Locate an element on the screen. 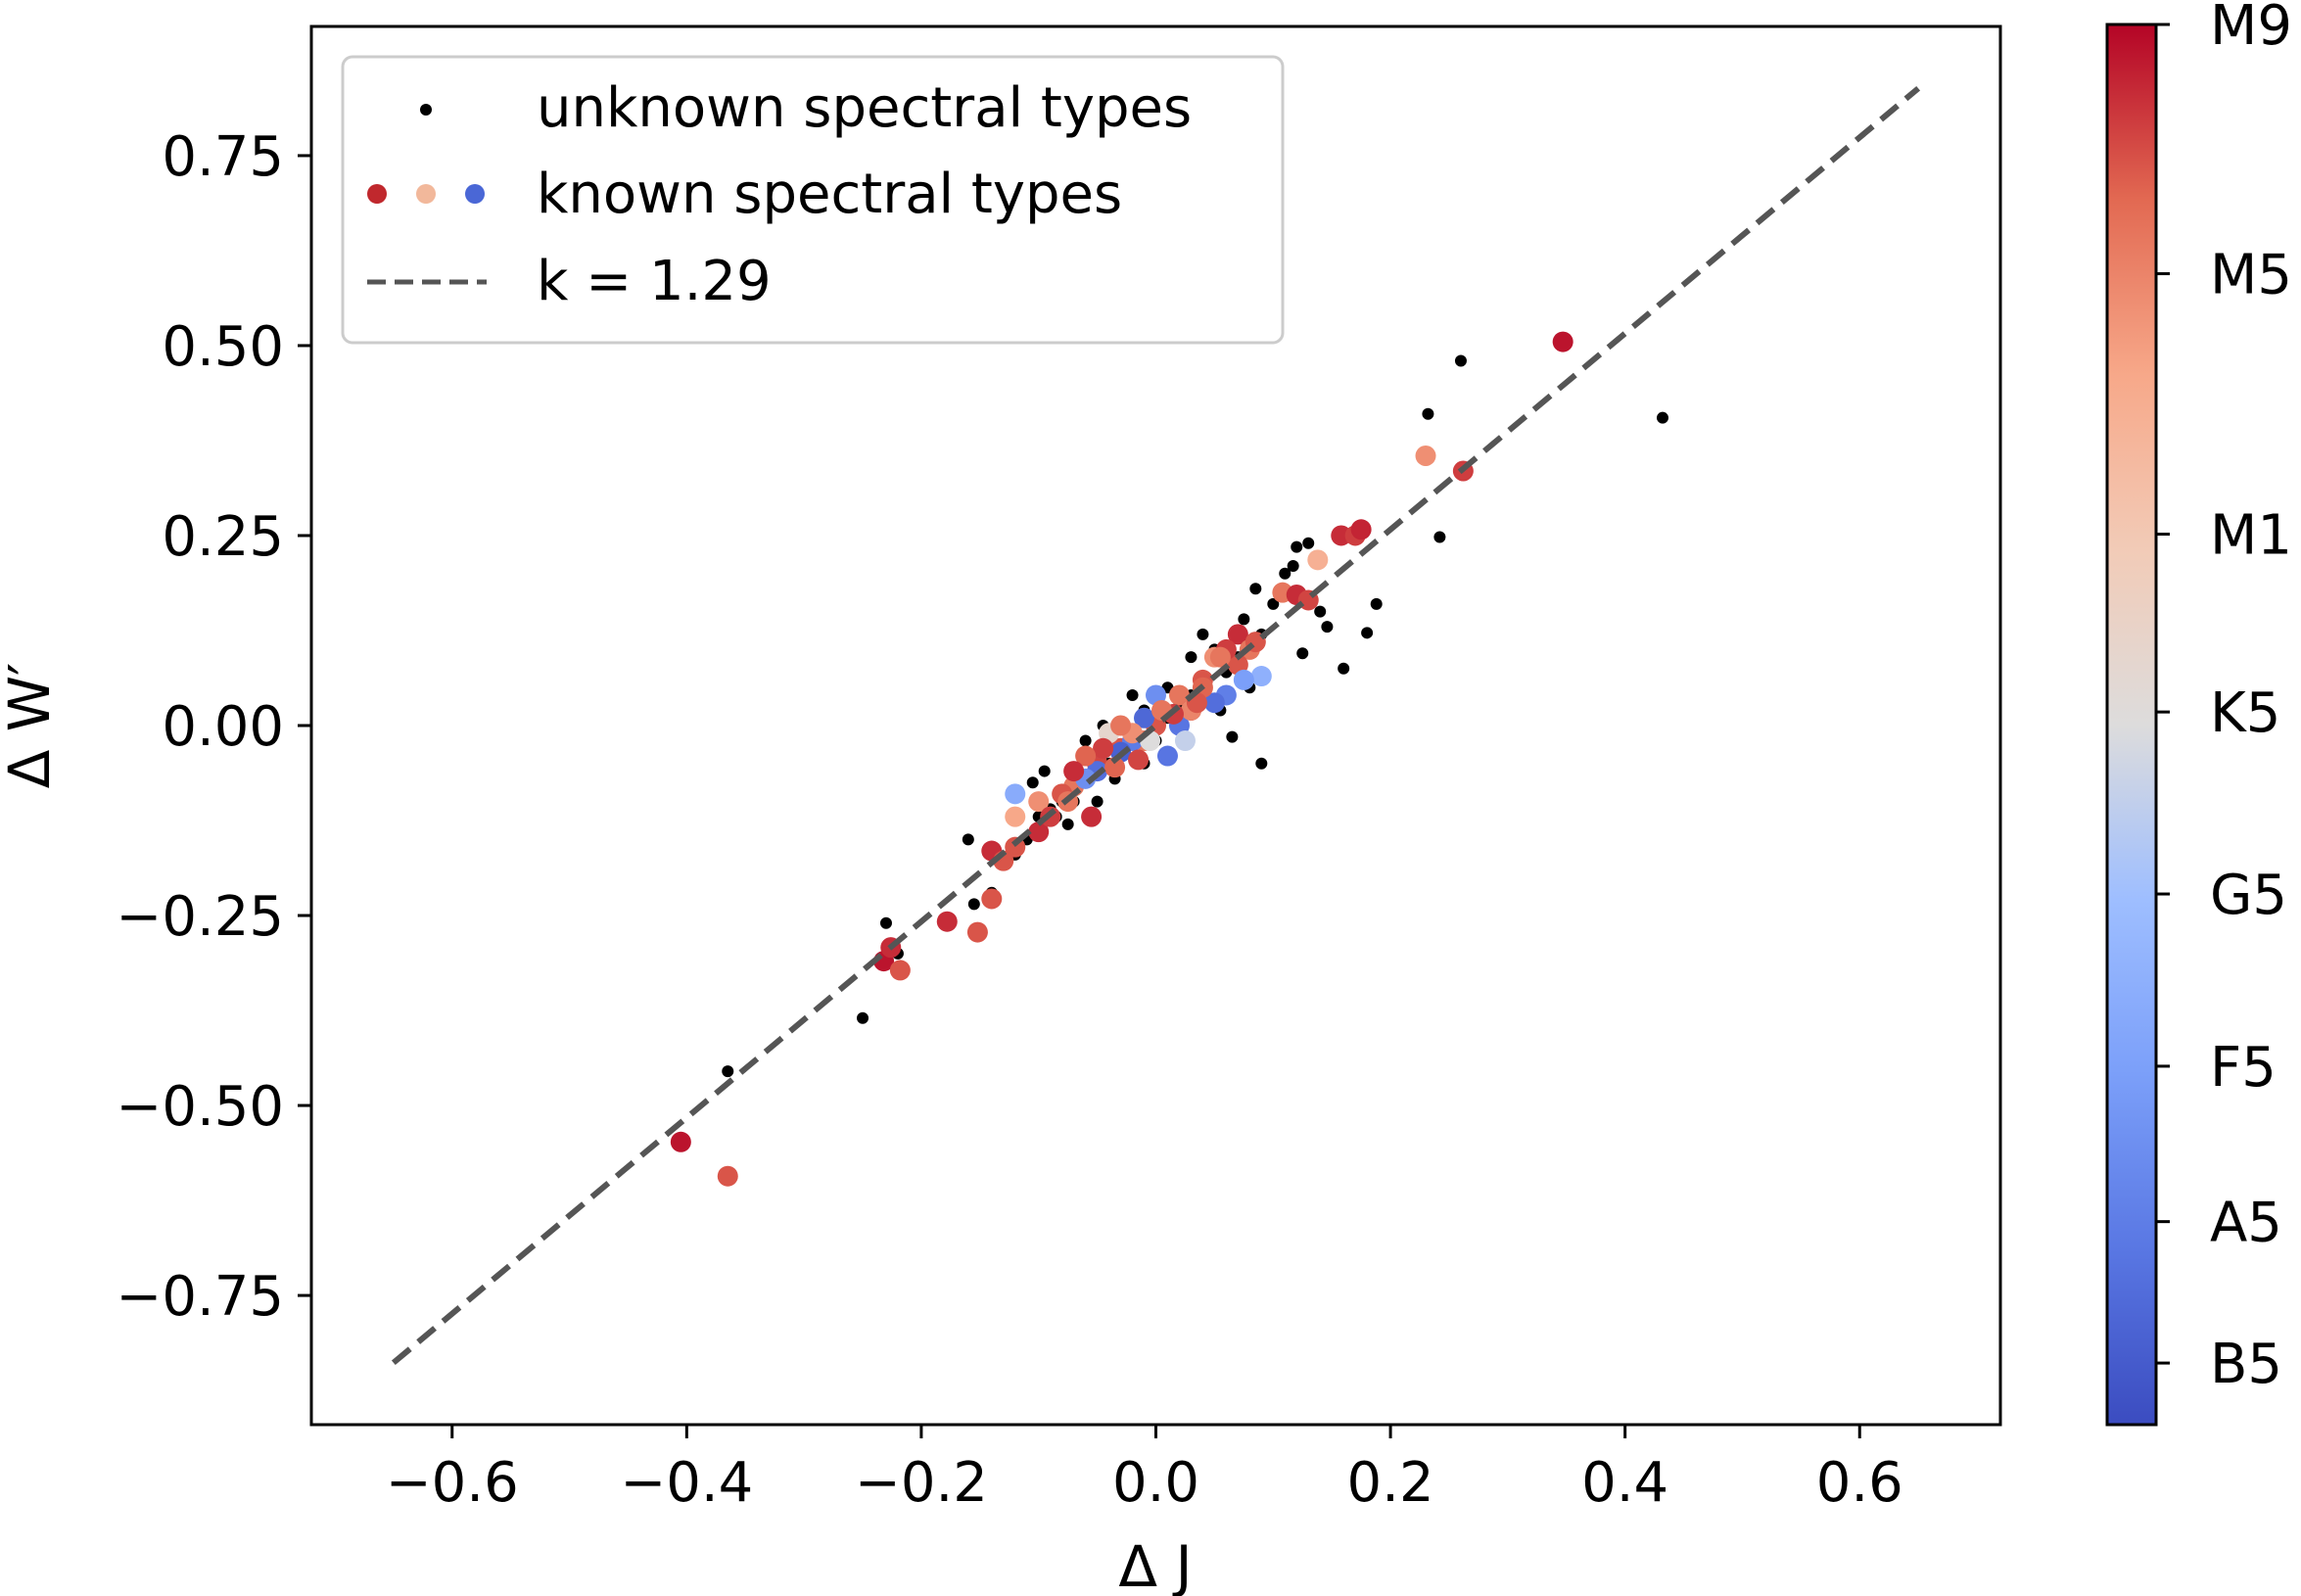 This screenshot has width=2301, height=1596. x-tick-label: 0.6 is located at coordinates (1859, 1483).